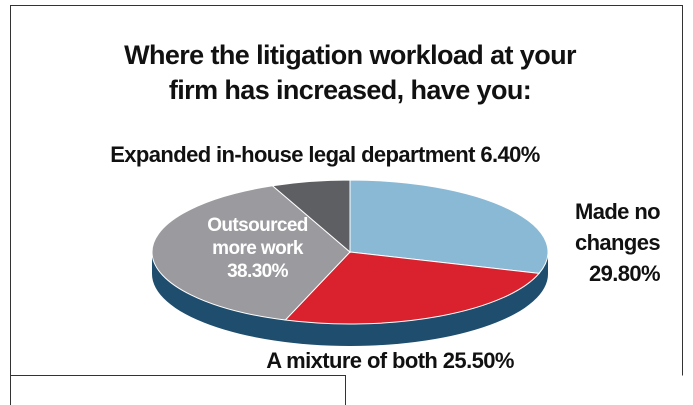 This screenshot has height=405, width=693. I want to click on slice-label: Made no changes 29.80%, so click(600, 242).